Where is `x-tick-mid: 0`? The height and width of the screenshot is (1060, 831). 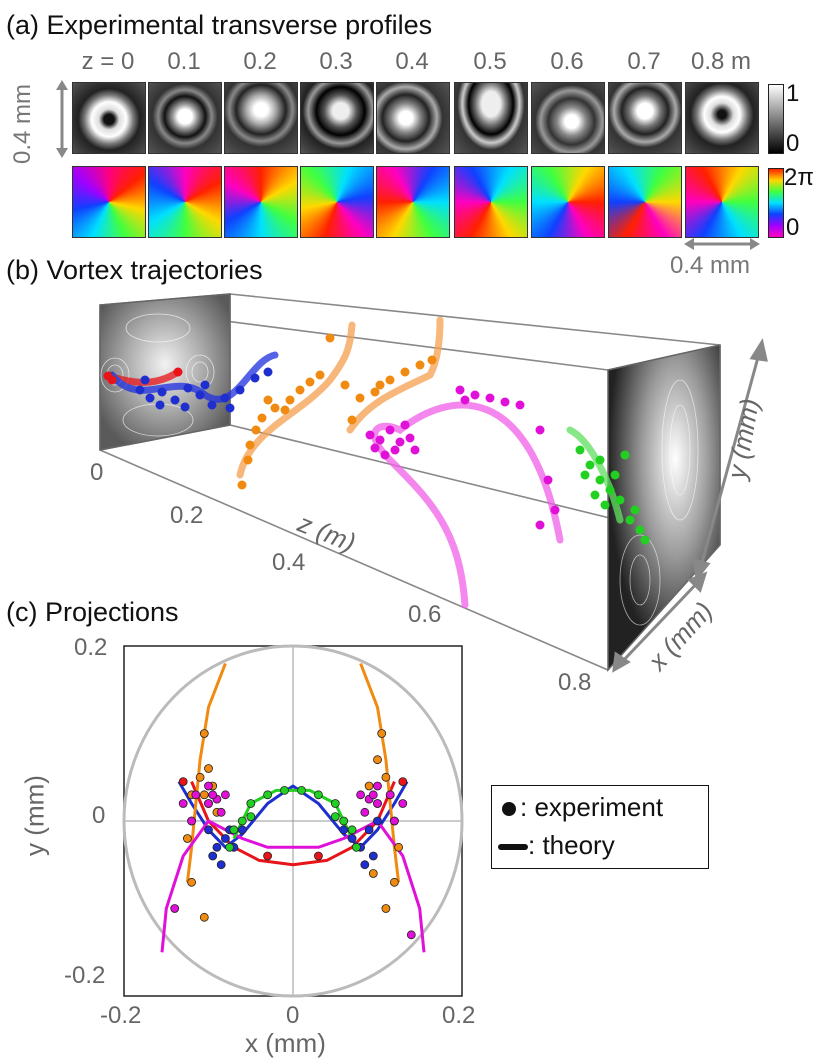
x-tick-mid: 0 is located at coordinates (293, 1015).